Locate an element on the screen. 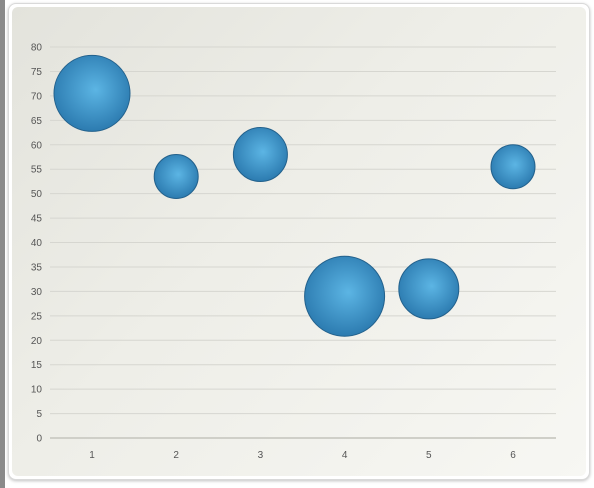 This screenshot has width=594, height=488. y-tick-label: 55 is located at coordinates (37, 170).